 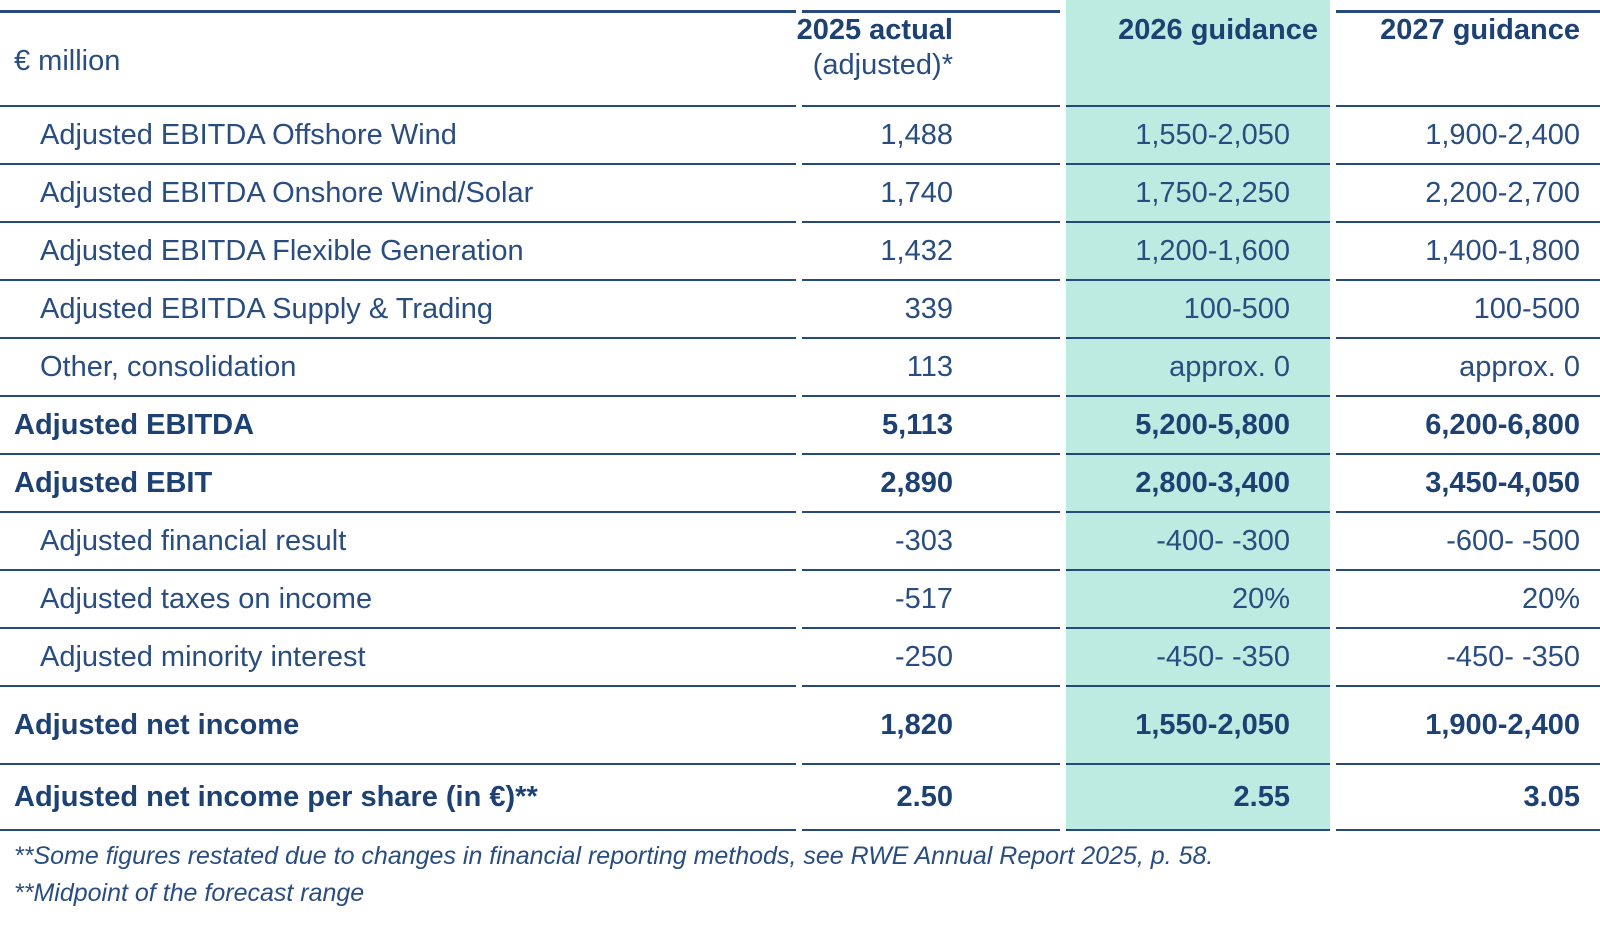 I want to click on cell-2027-guidance: 2,200-2,700, so click(x=1468, y=194).